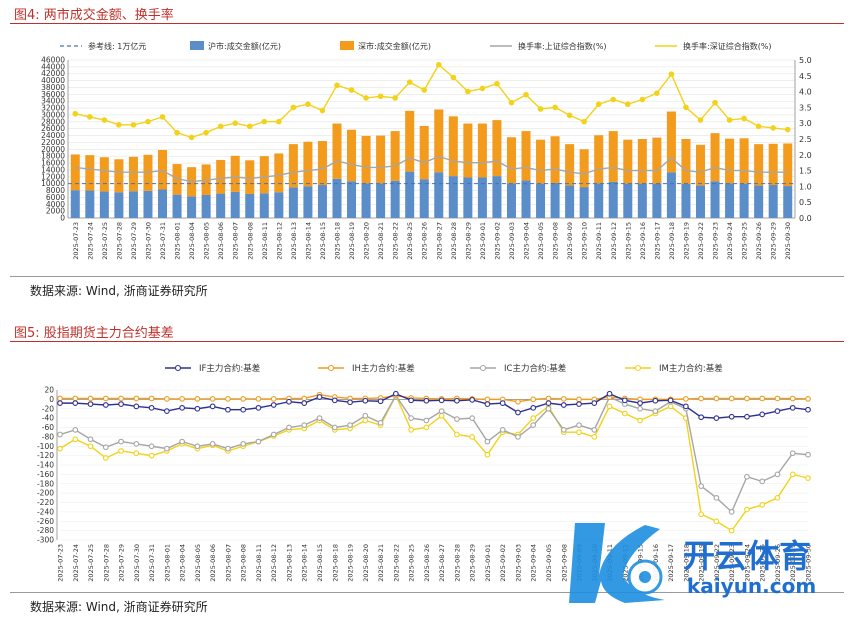 This screenshot has width=854, height=617. Describe the element at coordinates (518, 563) in the screenshot. I see `x-tick-label: 2025-09-03` at that location.